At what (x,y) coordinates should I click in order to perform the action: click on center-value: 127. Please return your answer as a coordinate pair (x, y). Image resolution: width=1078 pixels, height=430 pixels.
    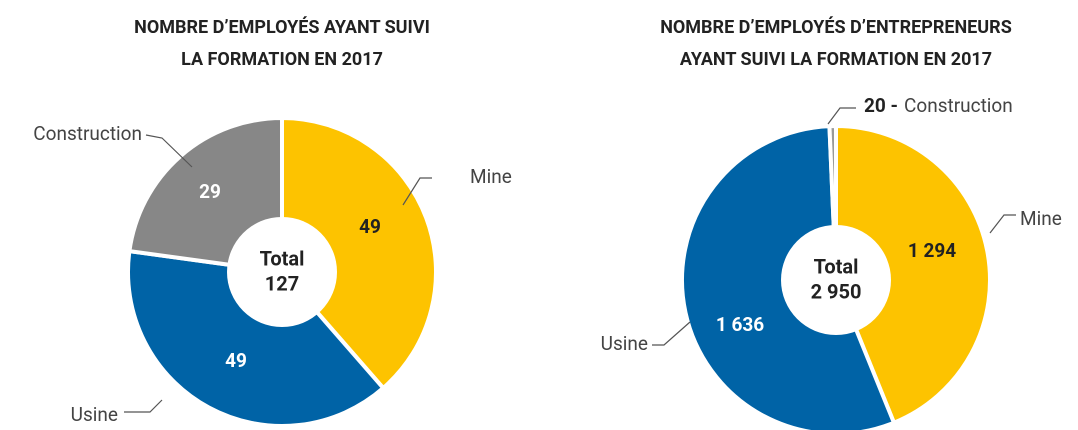
    Looking at the image, I should click on (282, 283).